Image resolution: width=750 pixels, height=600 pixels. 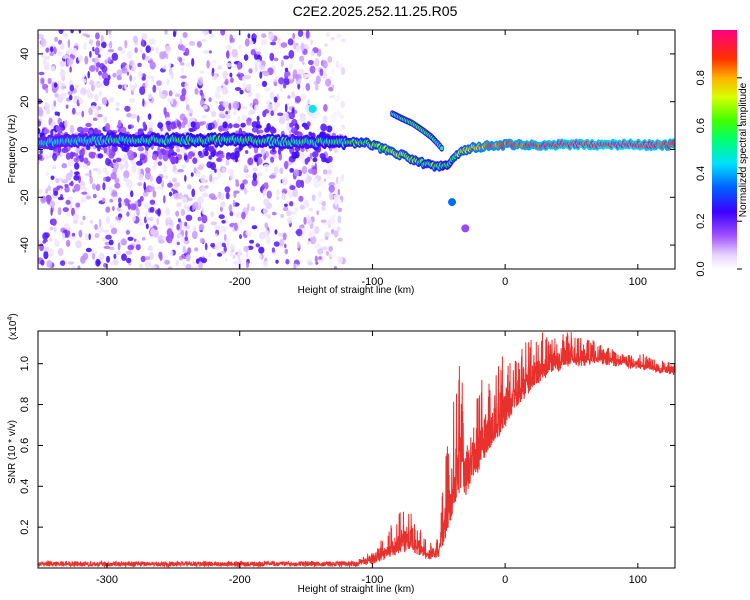 What do you see at coordinates (356, 290) in the screenshot?
I see `spectrogram-x-label: Height of straight line (km)` at bounding box center [356, 290].